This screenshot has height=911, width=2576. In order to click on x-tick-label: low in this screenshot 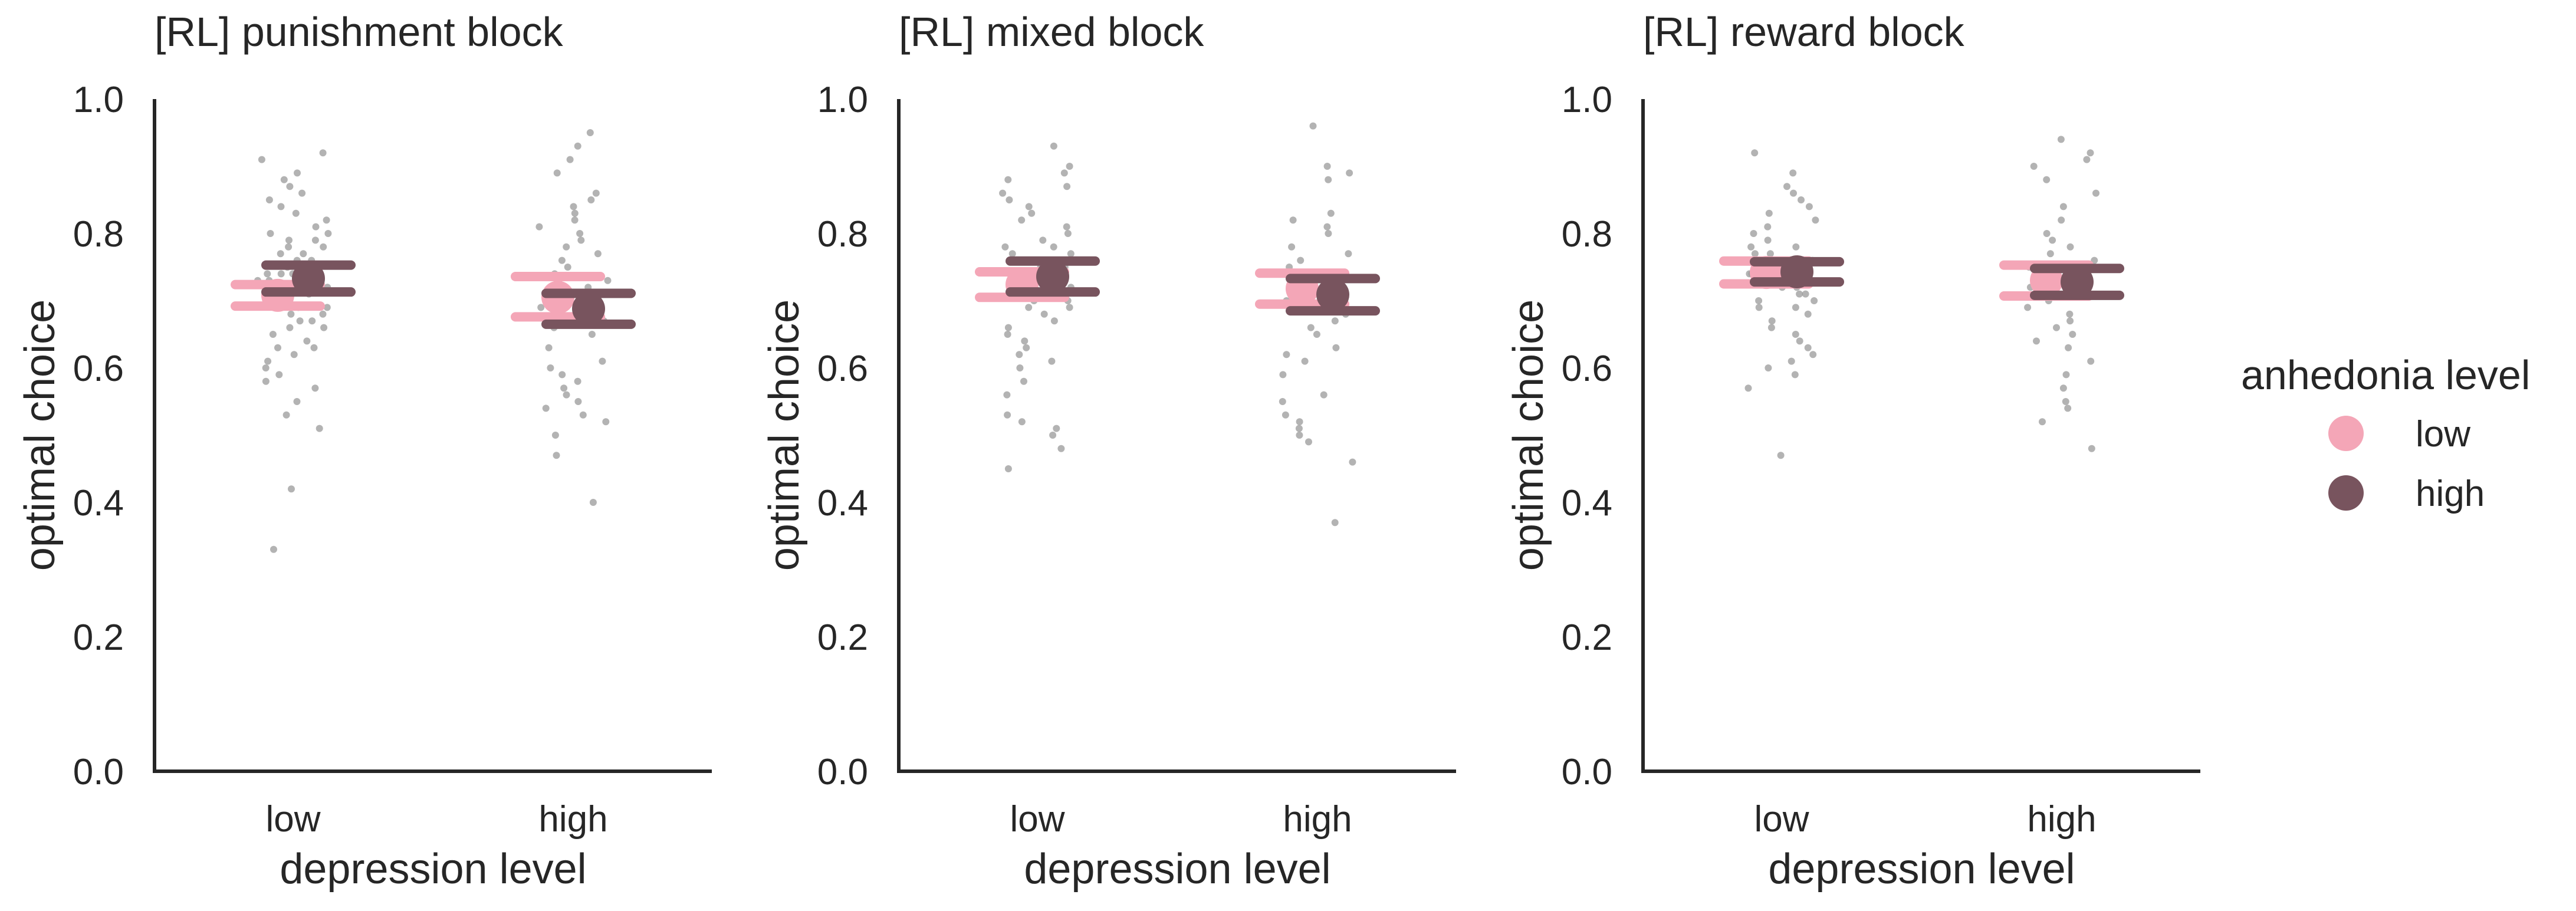, I will do `click(1781, 820)`.